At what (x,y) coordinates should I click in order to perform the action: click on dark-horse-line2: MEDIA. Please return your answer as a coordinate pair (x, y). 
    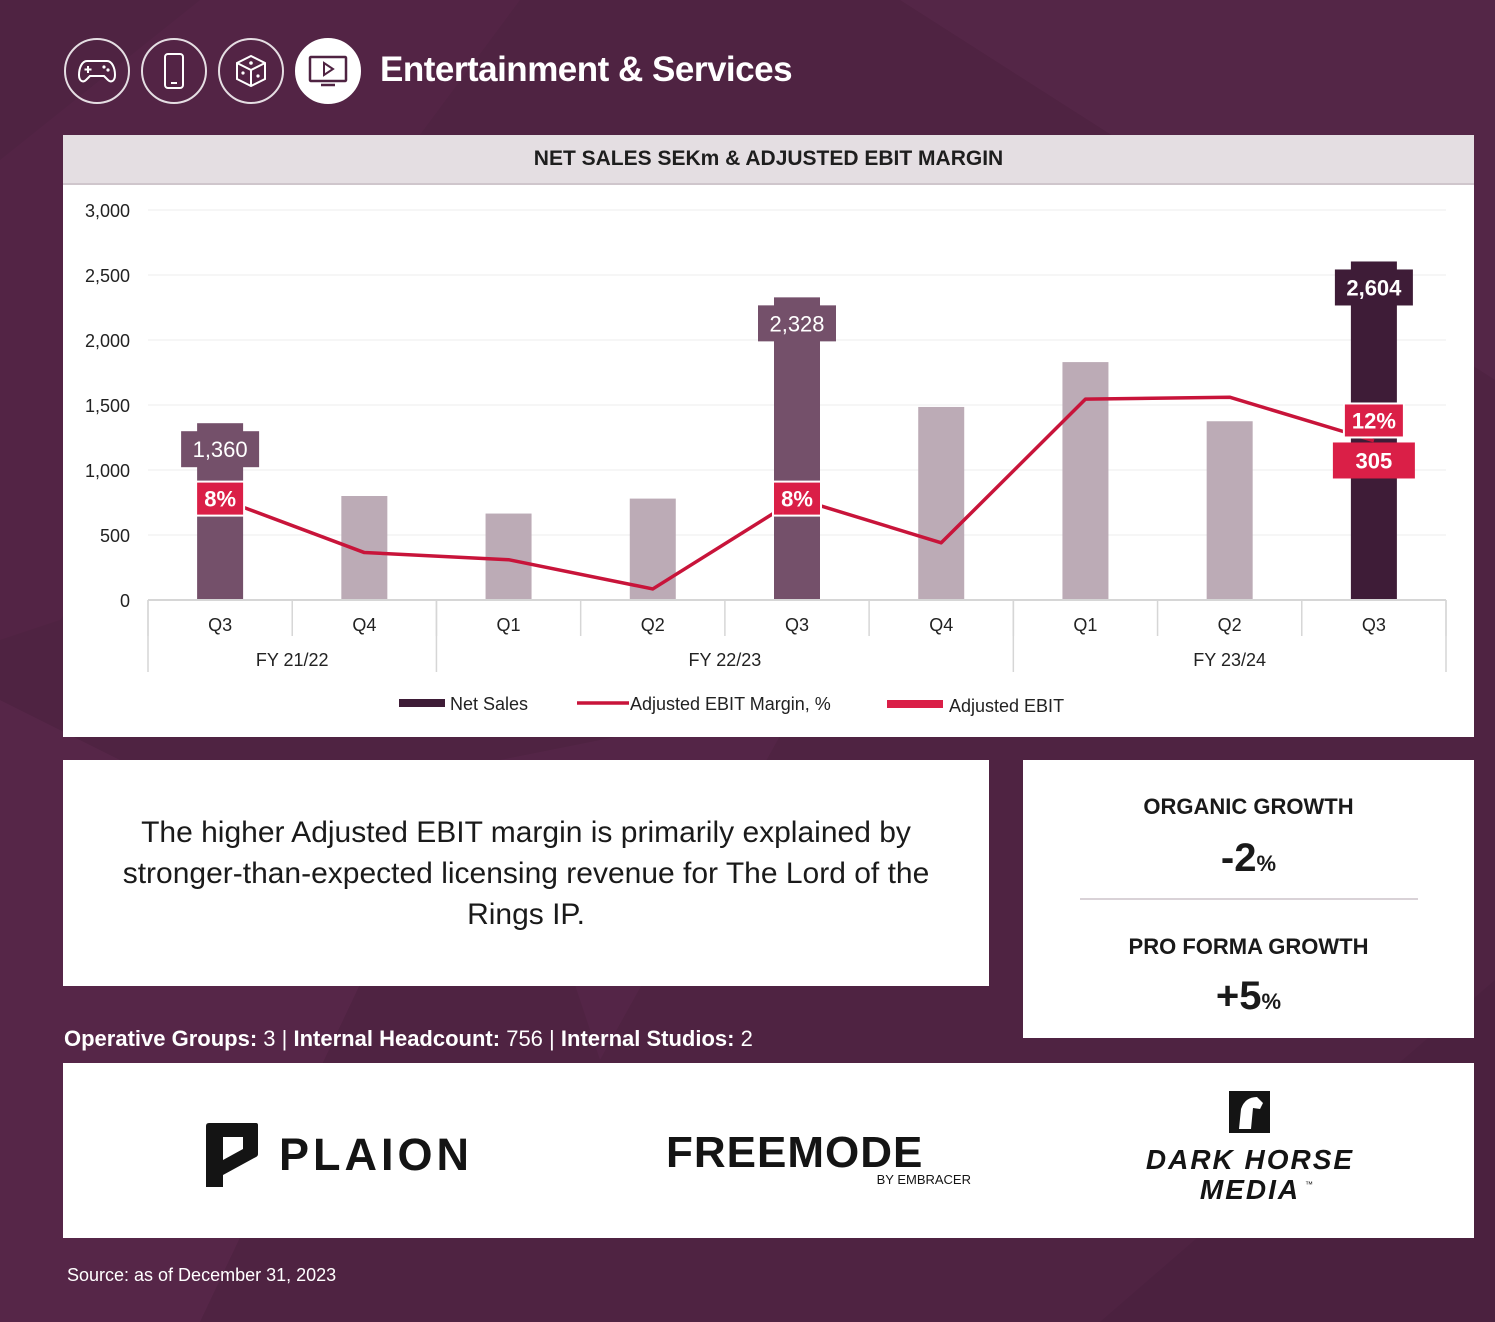
    Looking at the image, I should click on (1250, 1189).